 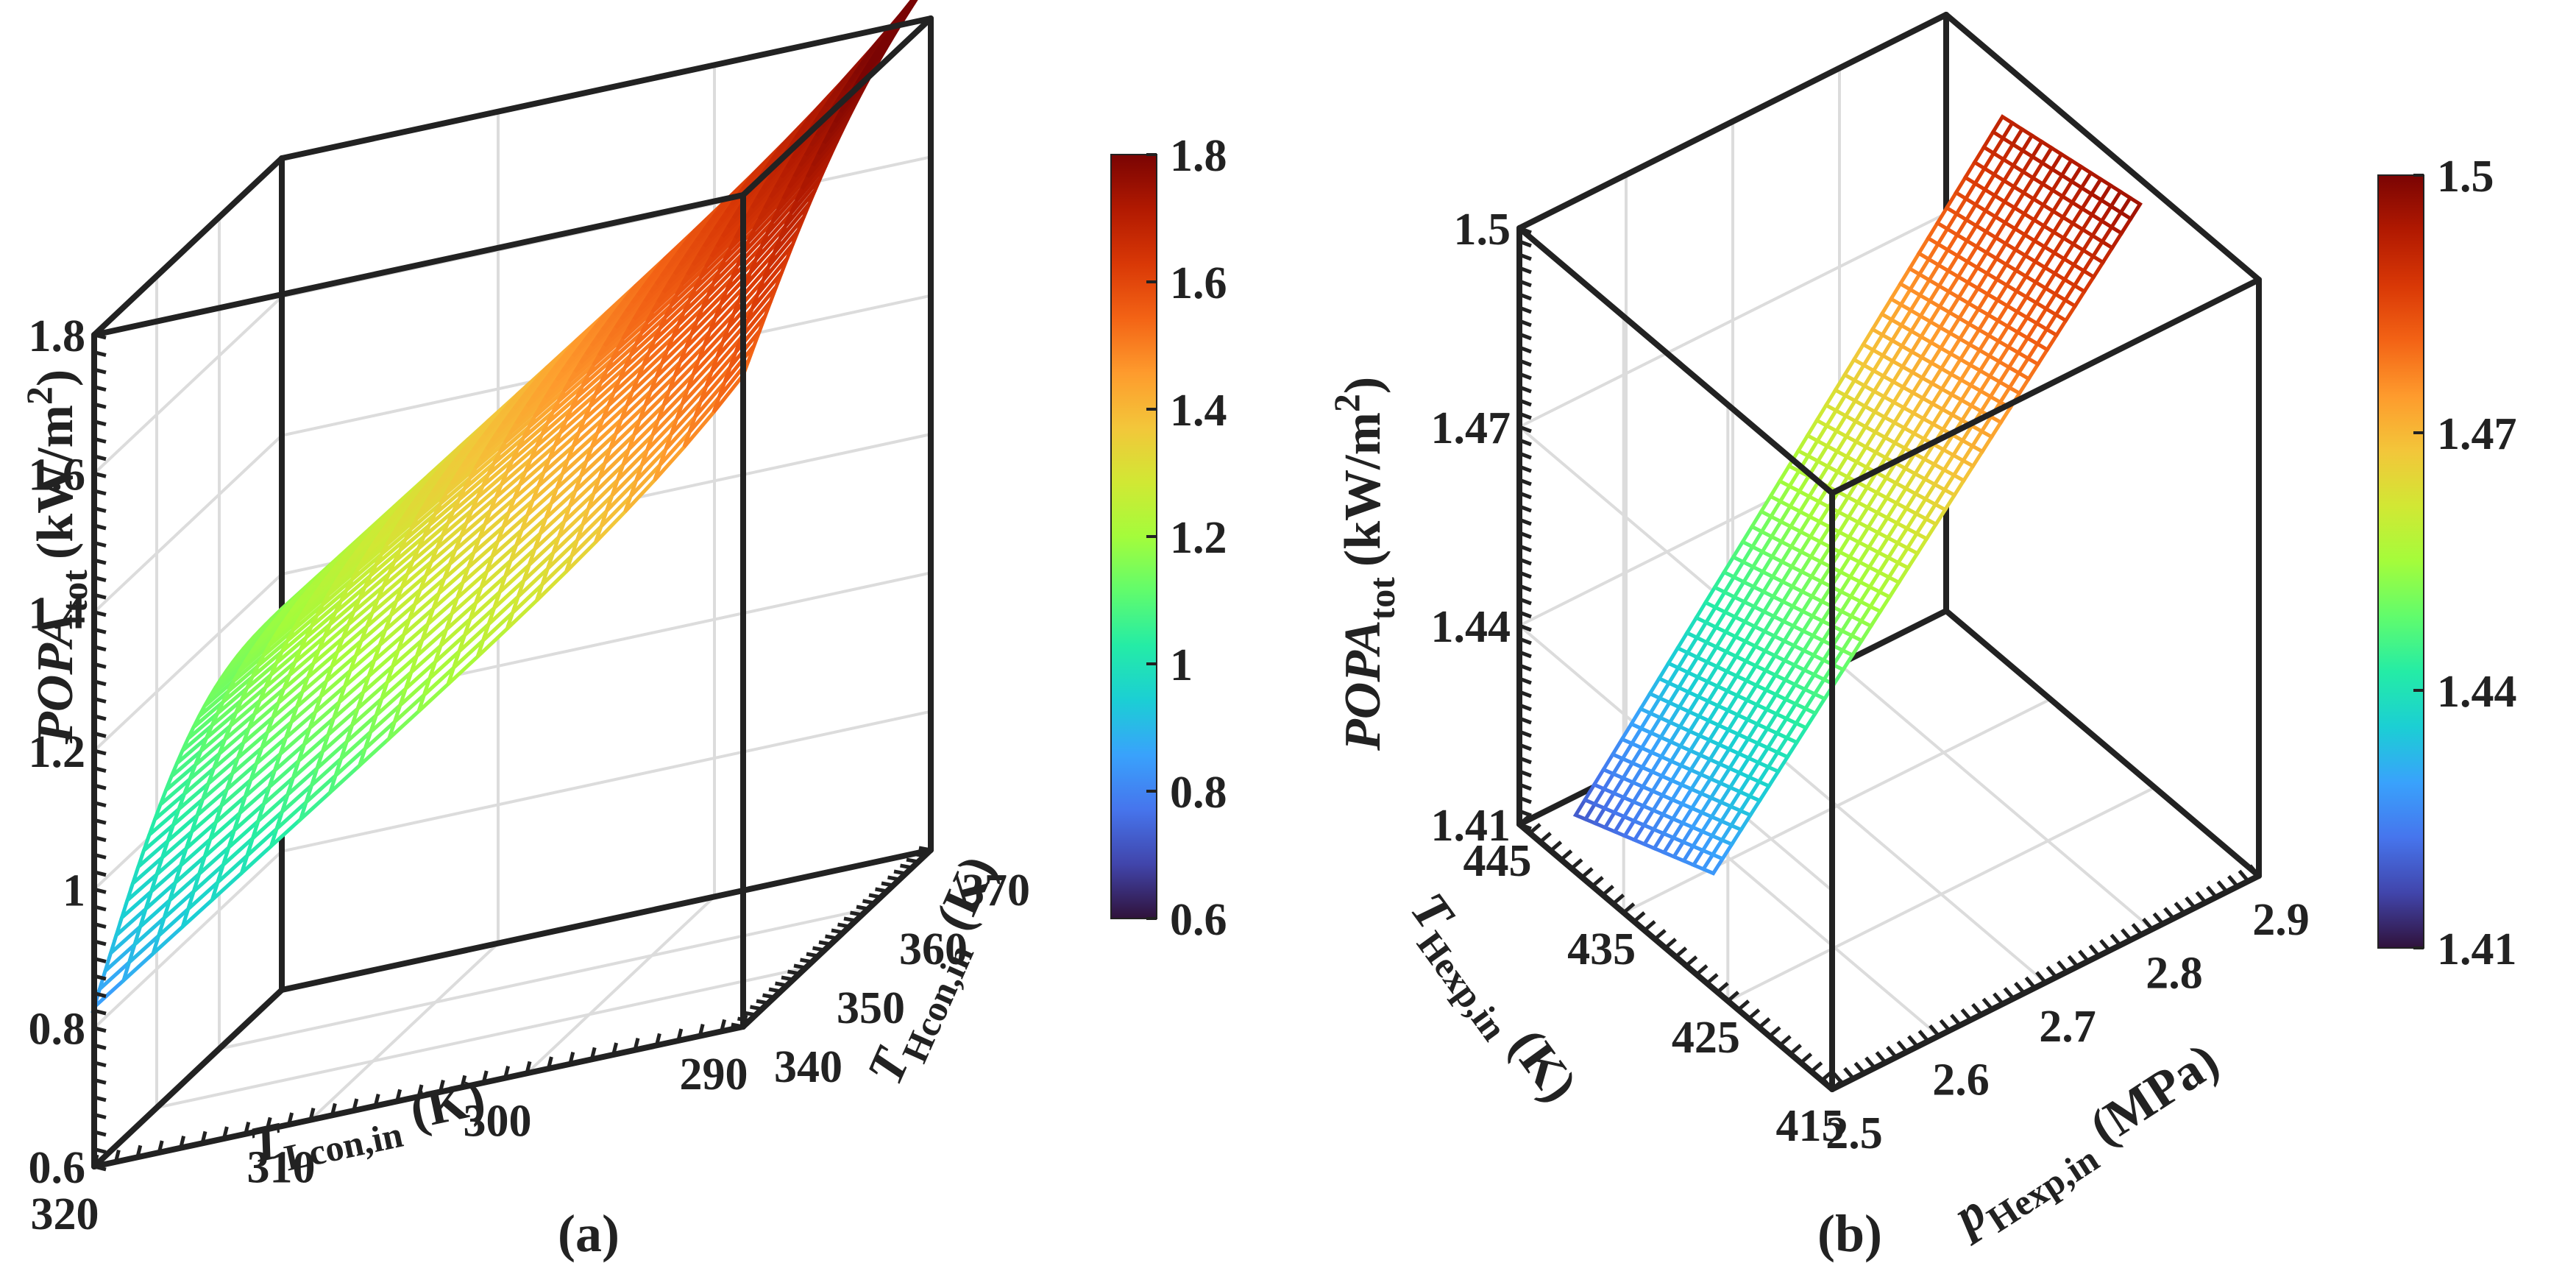 What do you see at coordinates (1471, 826) in the screenshot?
I see `z-tick-label: 1.41` at bounding box center [1471, 826].